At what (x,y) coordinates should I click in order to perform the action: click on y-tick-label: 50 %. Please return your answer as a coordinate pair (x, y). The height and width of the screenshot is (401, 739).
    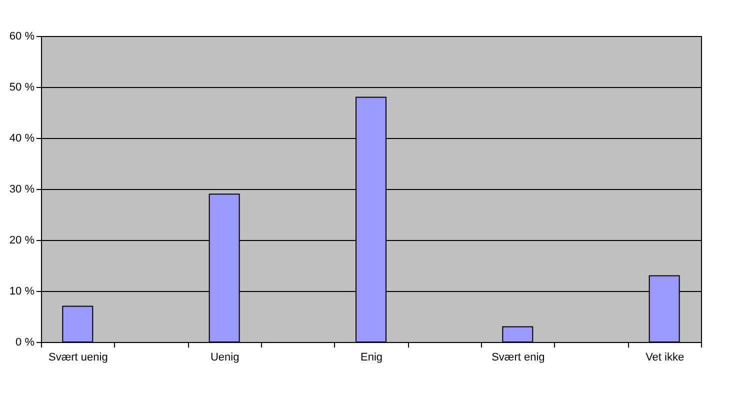
    Looking at the image, I should click on (22, 88).